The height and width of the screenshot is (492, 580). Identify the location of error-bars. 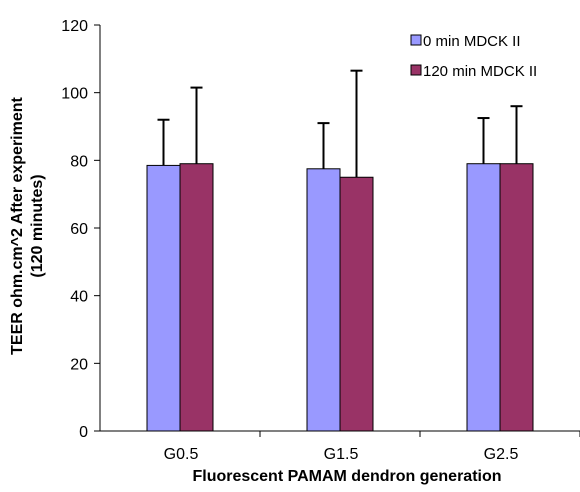
(340, 123).